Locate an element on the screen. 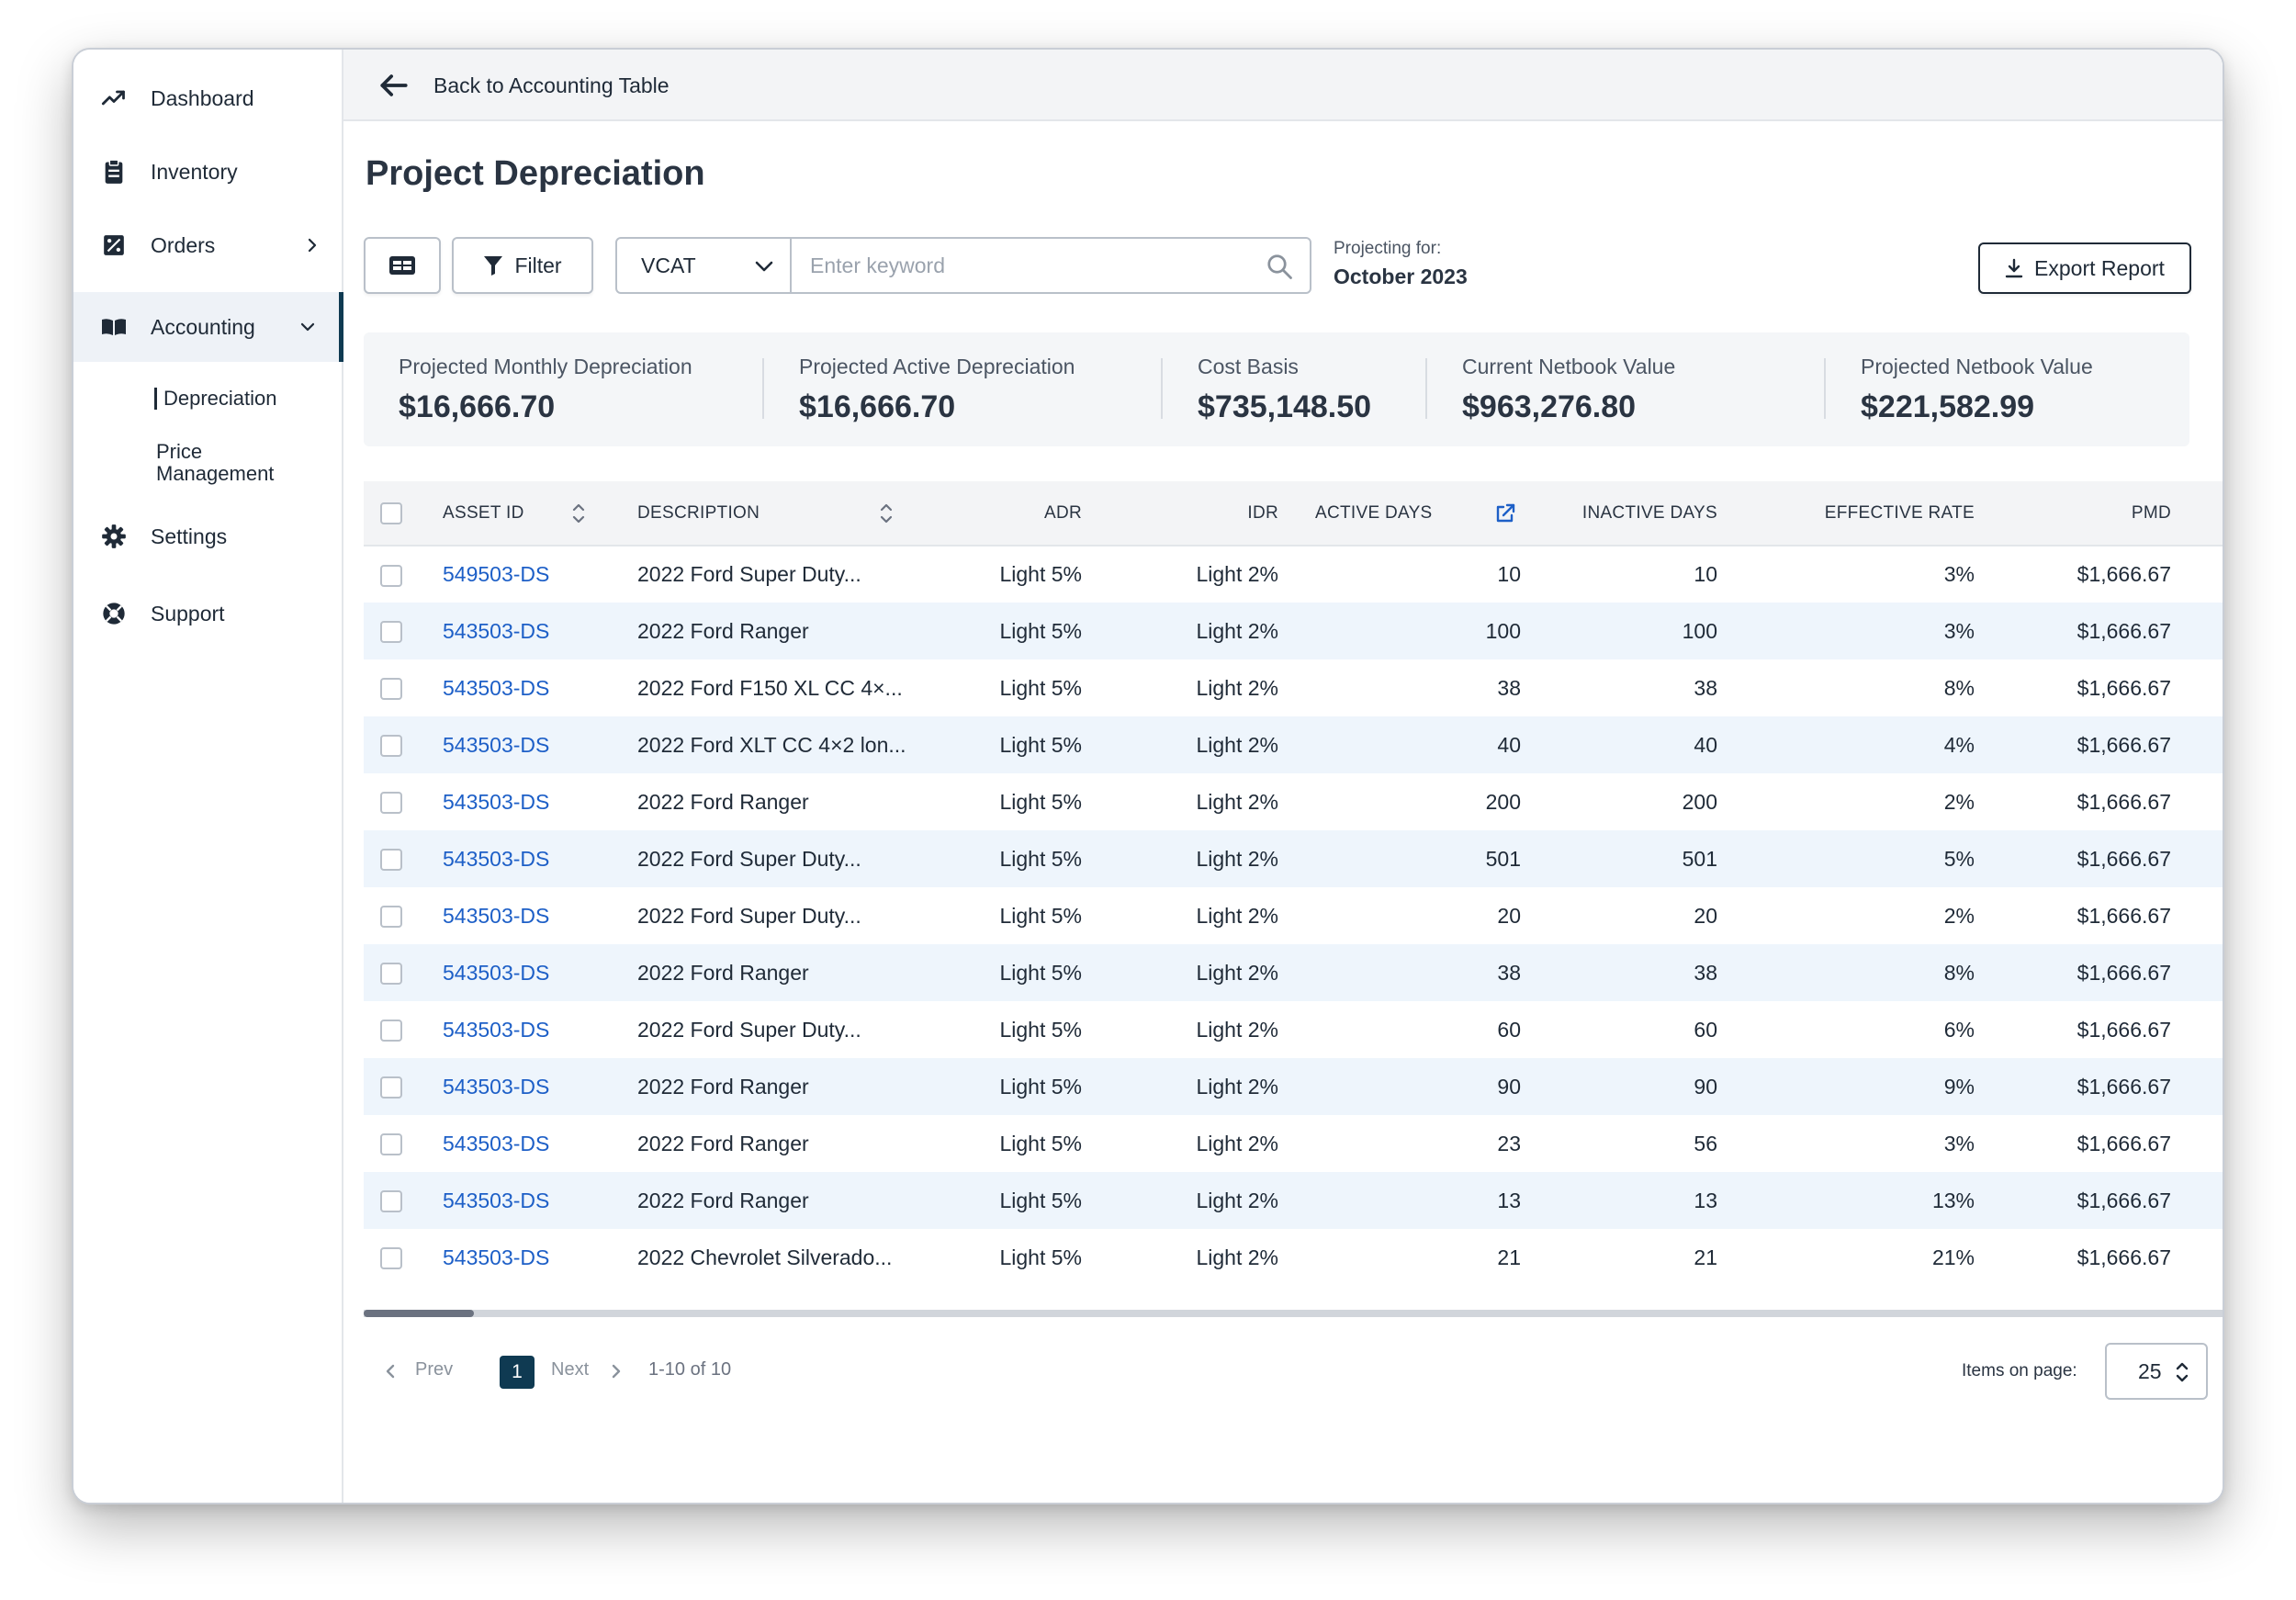 This screenshot has width=2296, height=1600. search-input is located at coordinates (1051, 265).